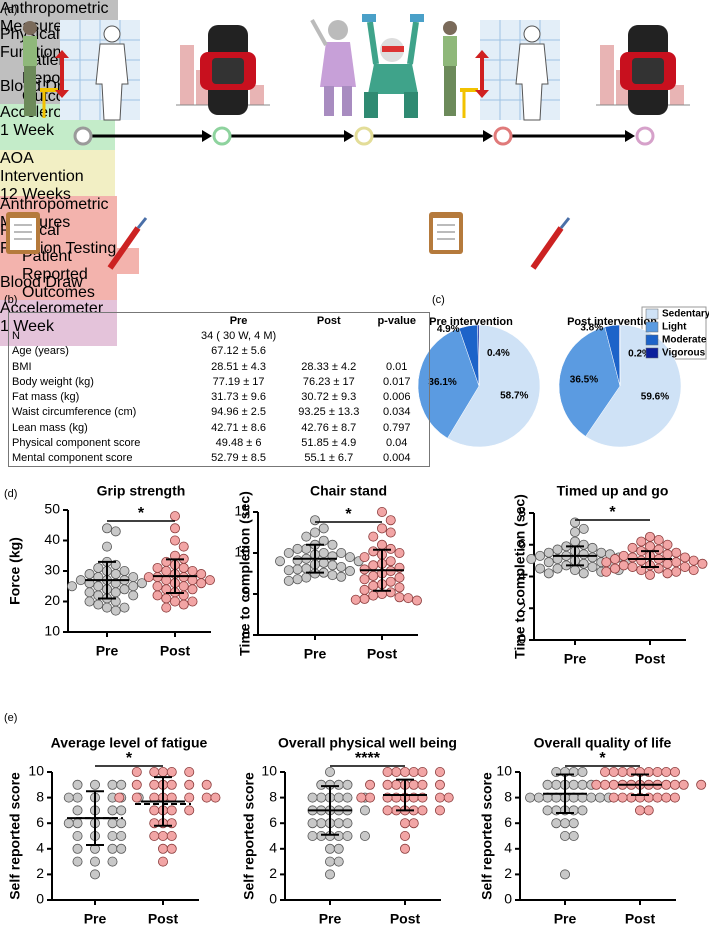 The image size is (709, 925). What do you see at coordinates (348, 491) in the screenshot?
I see `chart-title: Chair stand` at bounding box center [348, 491].